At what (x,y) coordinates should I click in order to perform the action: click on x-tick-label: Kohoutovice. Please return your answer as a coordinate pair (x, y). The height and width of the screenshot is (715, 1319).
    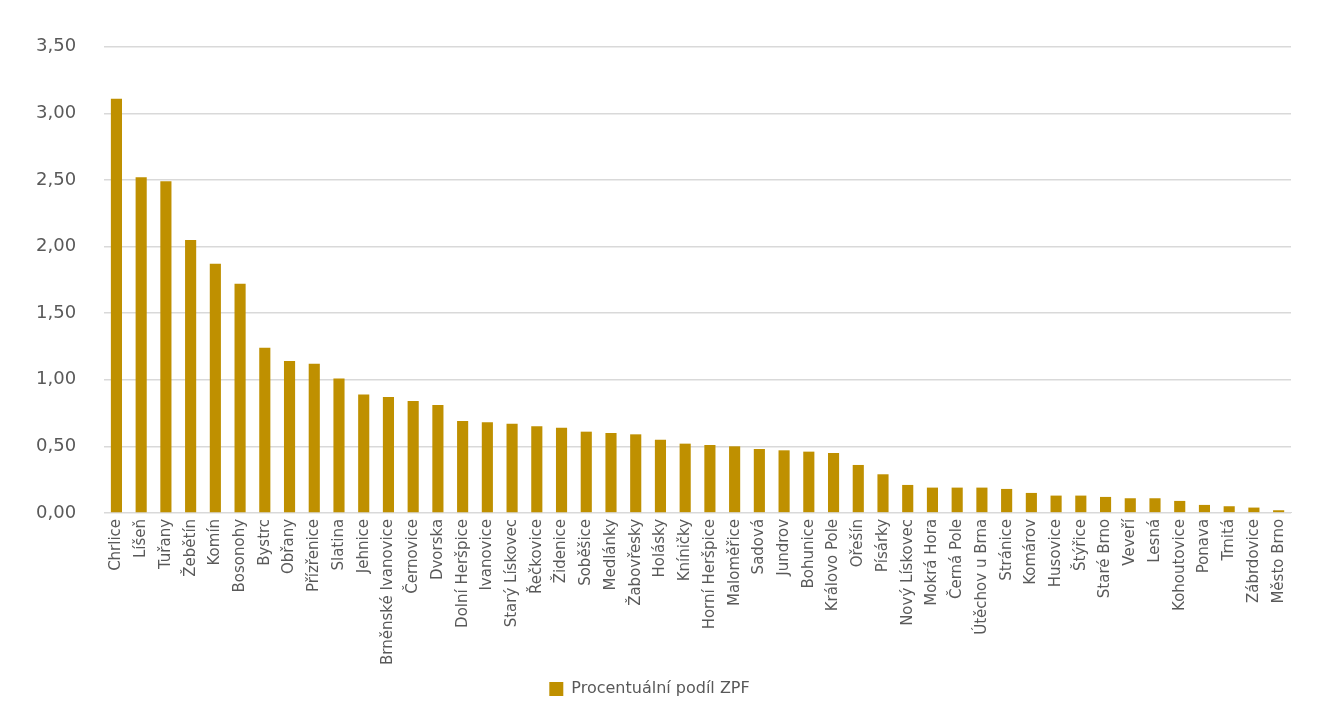
    Looking at the image, I should click on (1178, 564).